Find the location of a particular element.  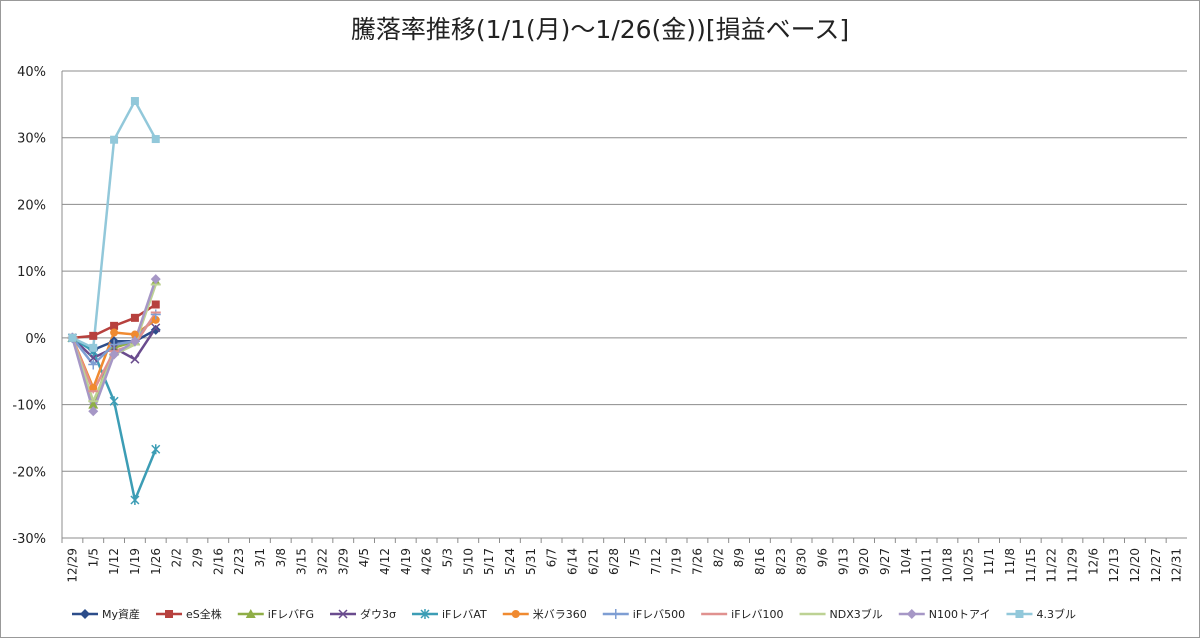

x-tick-label: 10/4 is located at coordinates (906, 561).